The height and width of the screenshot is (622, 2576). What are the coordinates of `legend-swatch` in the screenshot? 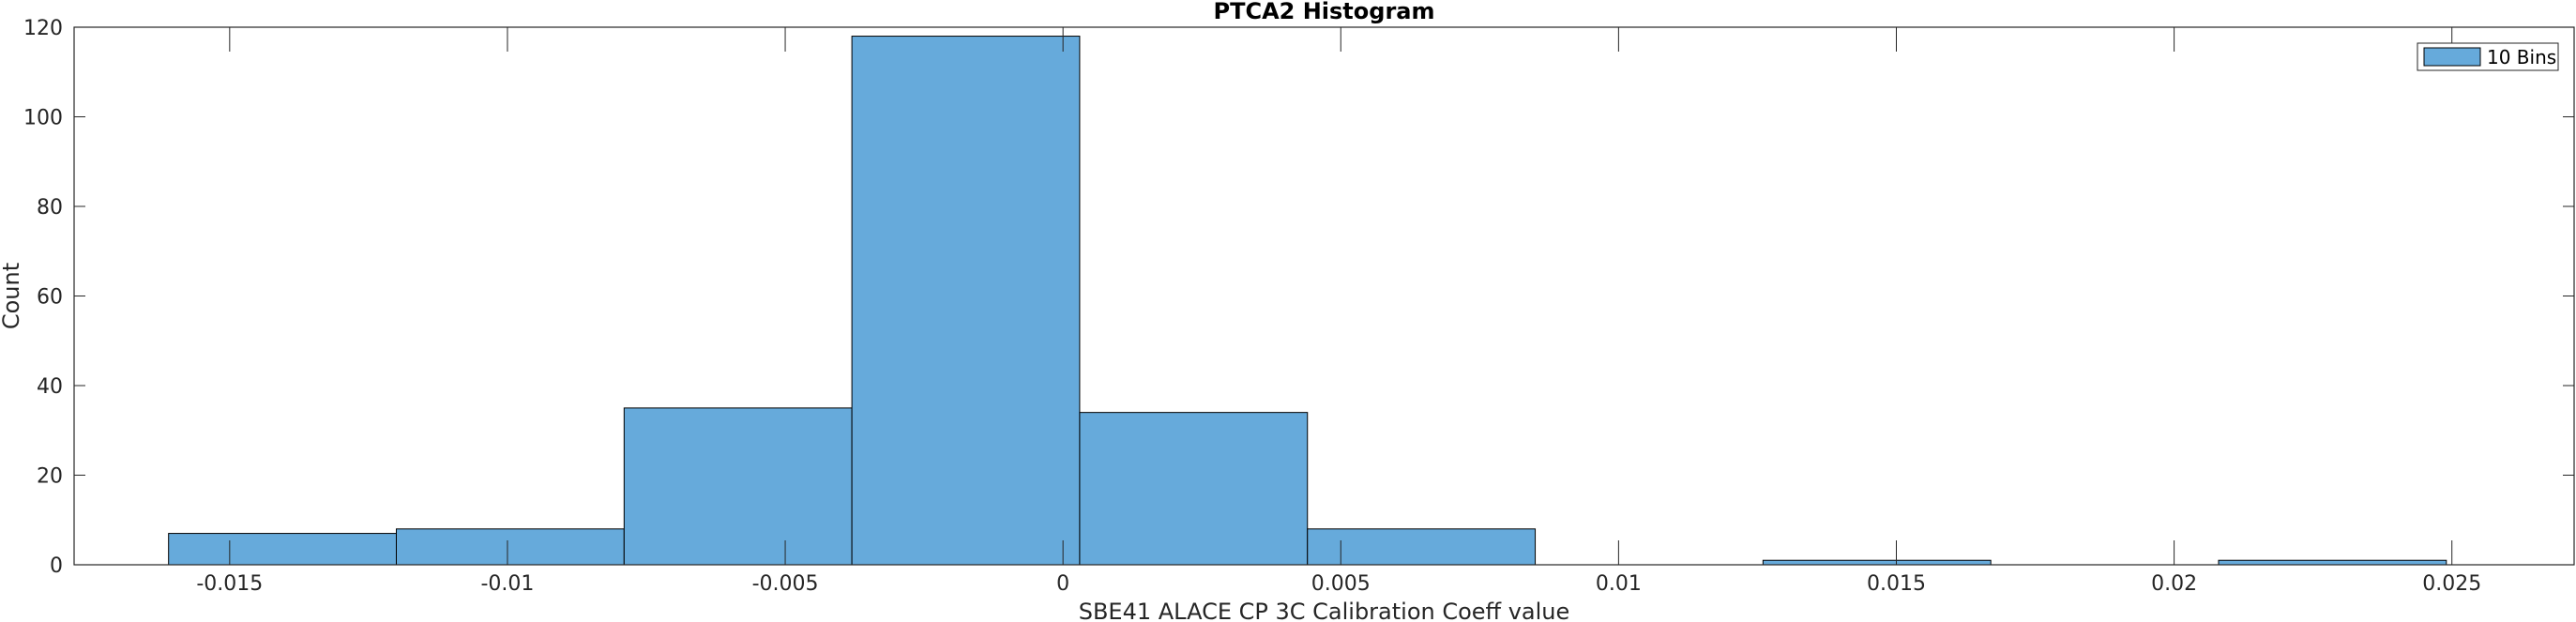 It's located at (2452, 57).